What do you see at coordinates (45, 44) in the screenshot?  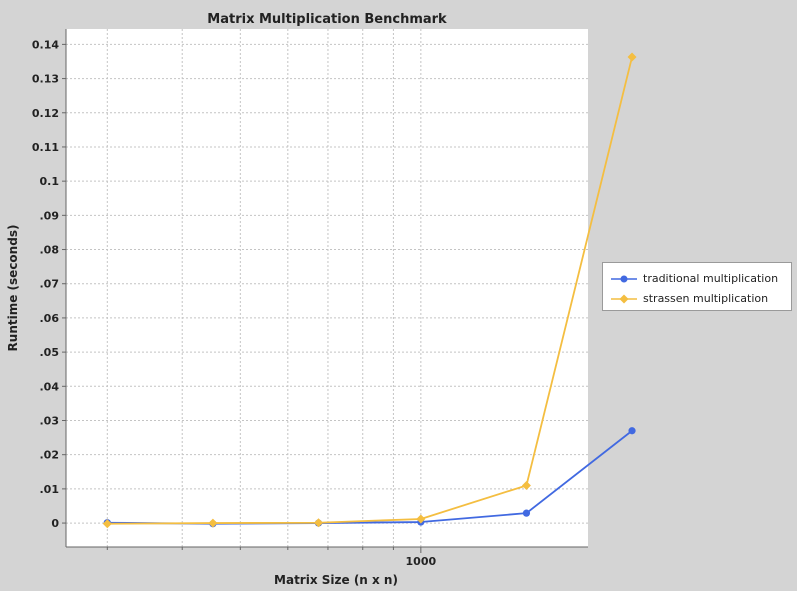 I see `y-tick-label: 0.14` at bounding box center [45, 44].